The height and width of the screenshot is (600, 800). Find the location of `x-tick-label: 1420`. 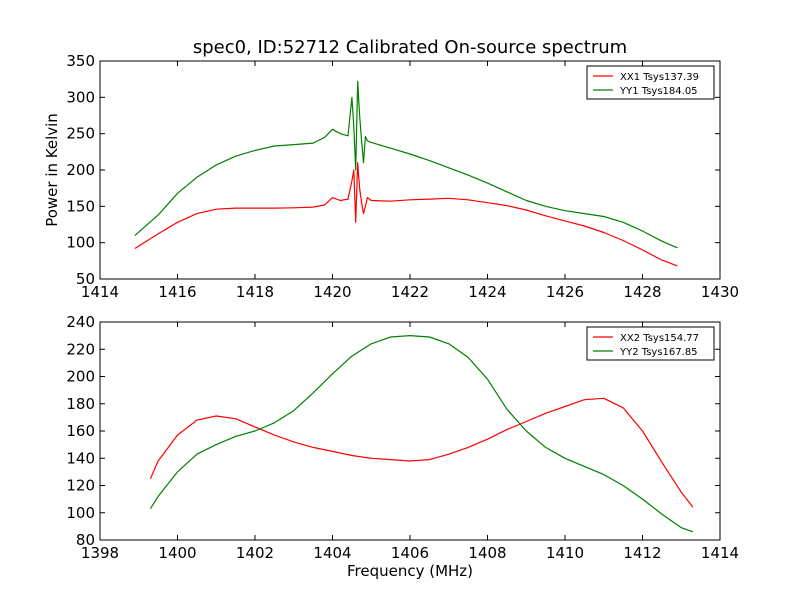

x-tick-label: 1420 is located at coordinates (332, 292).